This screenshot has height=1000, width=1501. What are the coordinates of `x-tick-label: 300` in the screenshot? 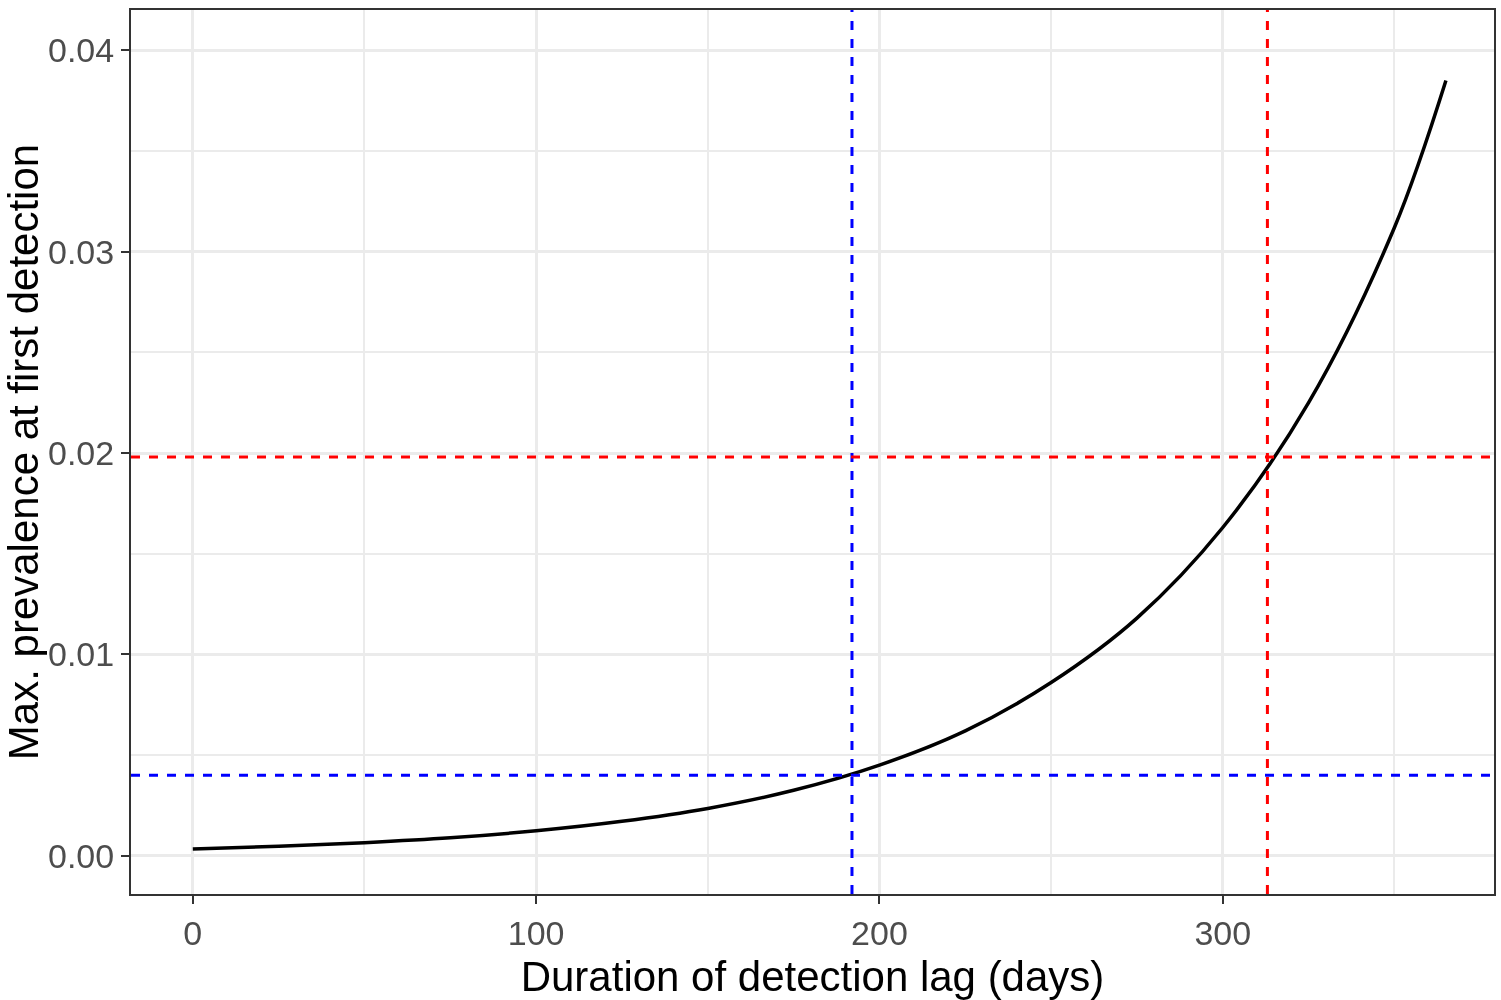 It's located at (1223, 932).